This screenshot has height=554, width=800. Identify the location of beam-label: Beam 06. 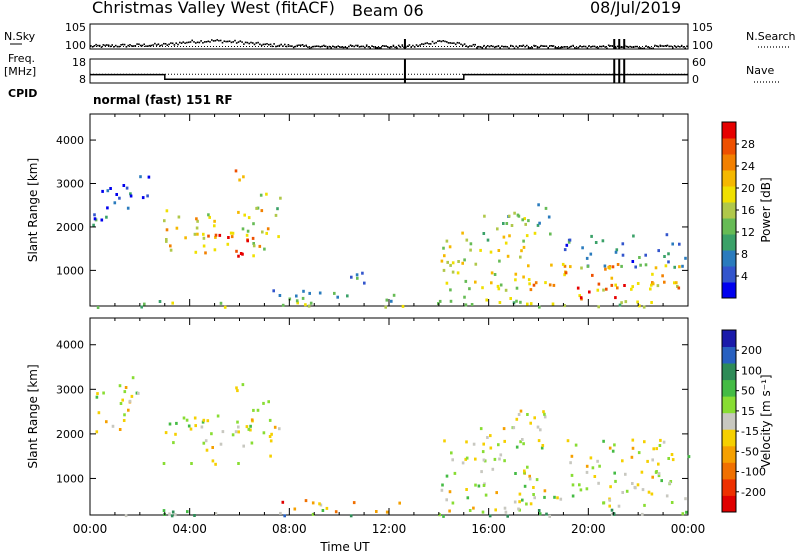
(388, 10).